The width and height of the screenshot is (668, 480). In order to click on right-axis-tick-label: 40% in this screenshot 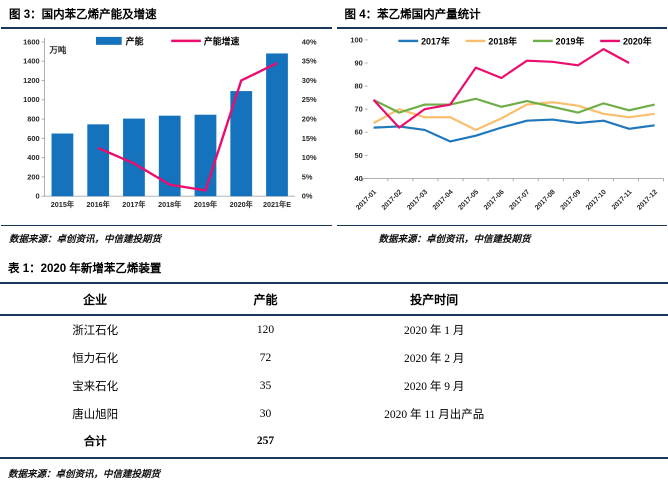, I will do `click(309, 41)`.